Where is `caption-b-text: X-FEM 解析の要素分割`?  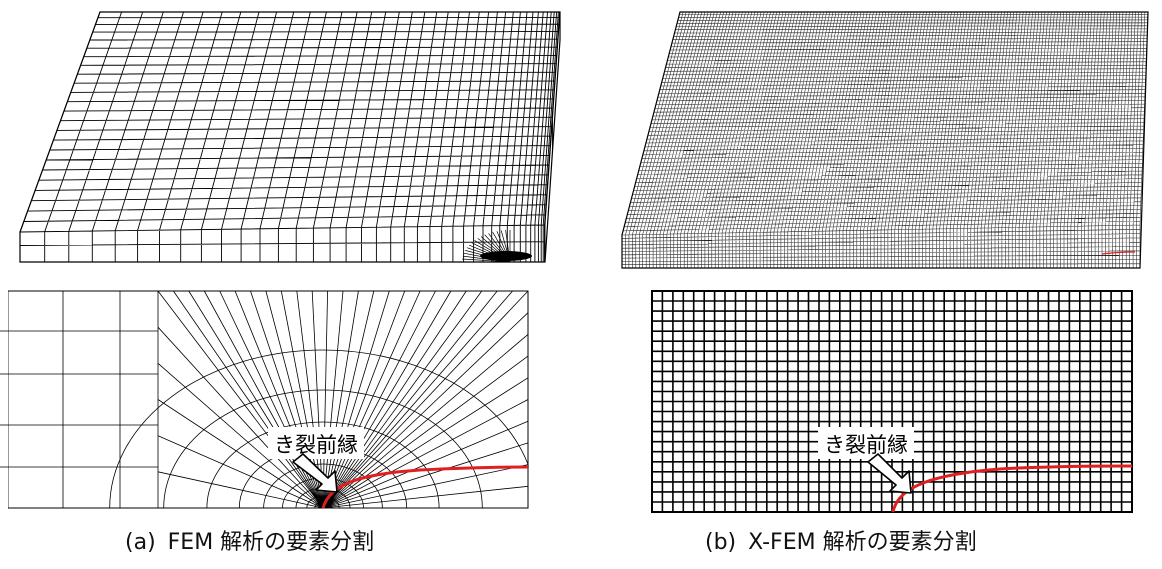 caption-b-text: X-FEM 解析の要素分割 is located at coordinates (862, 542).